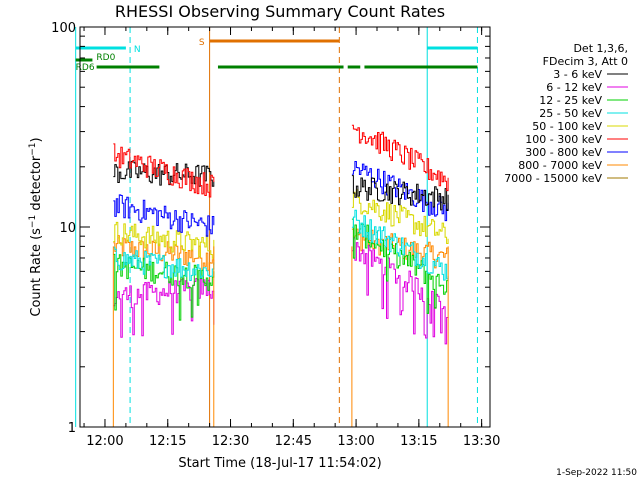  Describe the element at coordinates (67, 228) in the screenshot. I see `y-tick-label: 10` at that location.